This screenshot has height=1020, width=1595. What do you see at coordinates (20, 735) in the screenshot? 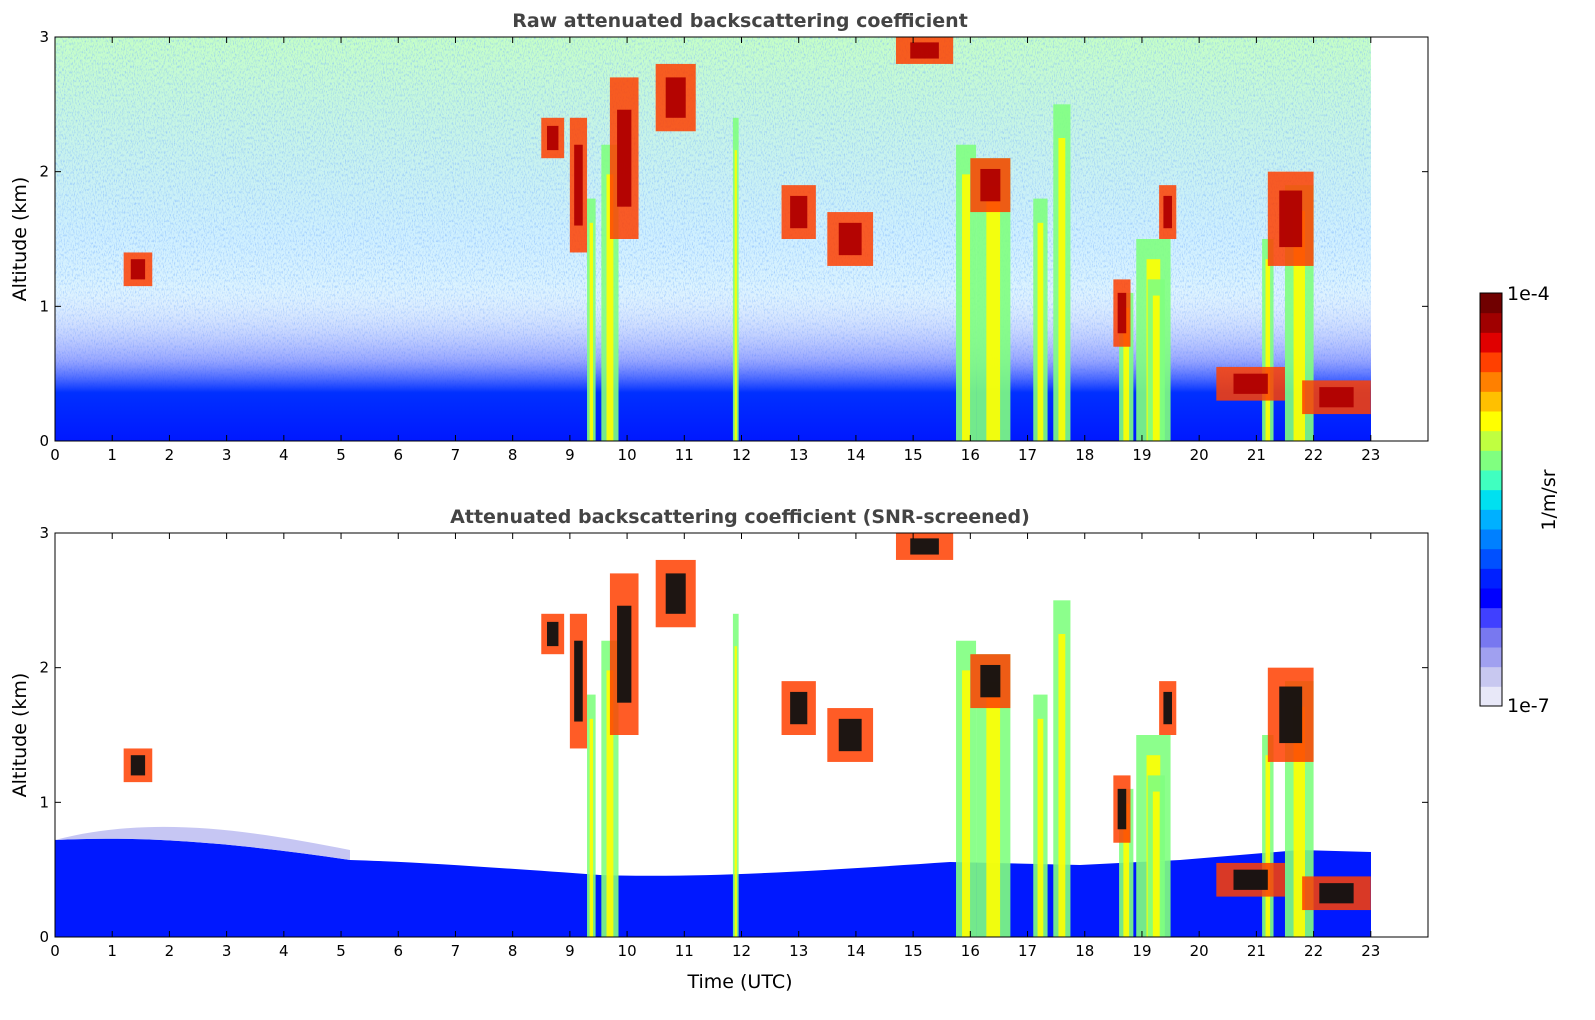
I see `panel-screened-y-label: Altitude (km)` at bounding box center [20, 735].